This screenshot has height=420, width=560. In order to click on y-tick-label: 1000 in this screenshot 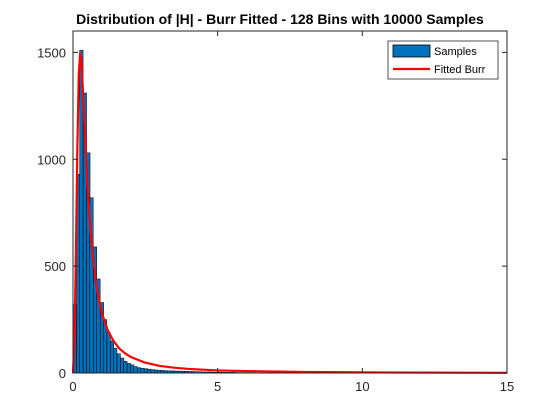, I will do `click(51, 159)`.